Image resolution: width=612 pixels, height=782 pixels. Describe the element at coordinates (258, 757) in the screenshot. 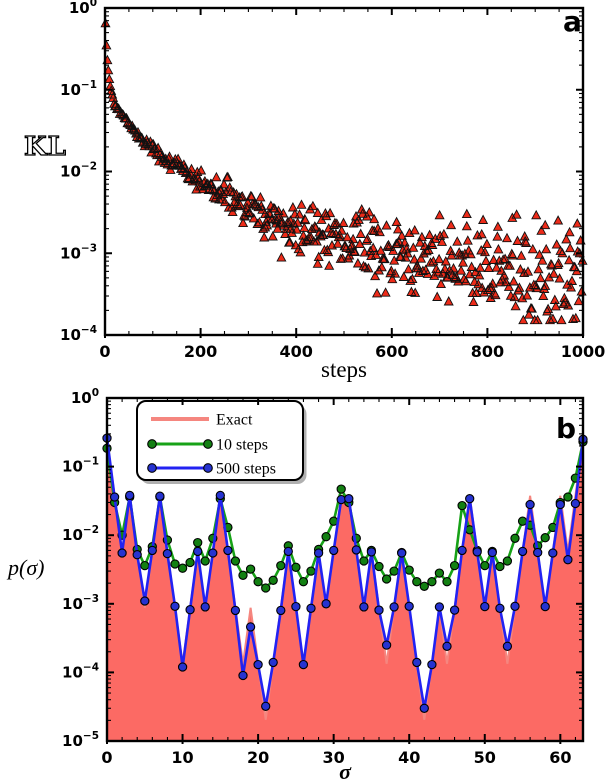

I see `panel-b-x-tick-label: 20` at that location.